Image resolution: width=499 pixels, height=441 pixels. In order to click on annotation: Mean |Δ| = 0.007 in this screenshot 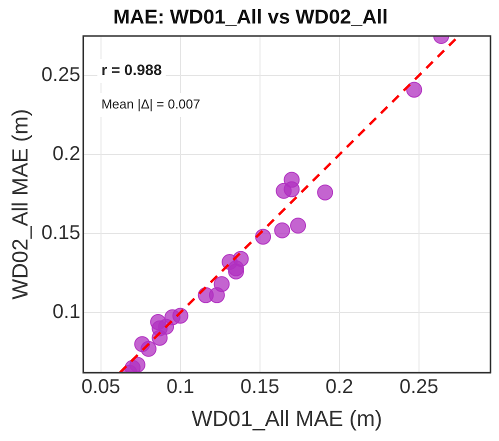, I will do `click(150, 104)`.